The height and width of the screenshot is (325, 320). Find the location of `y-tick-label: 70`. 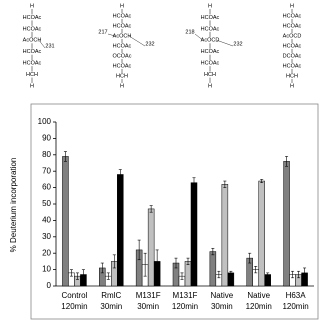

y-tick-label: 70 is located at coordinates (46, 170).